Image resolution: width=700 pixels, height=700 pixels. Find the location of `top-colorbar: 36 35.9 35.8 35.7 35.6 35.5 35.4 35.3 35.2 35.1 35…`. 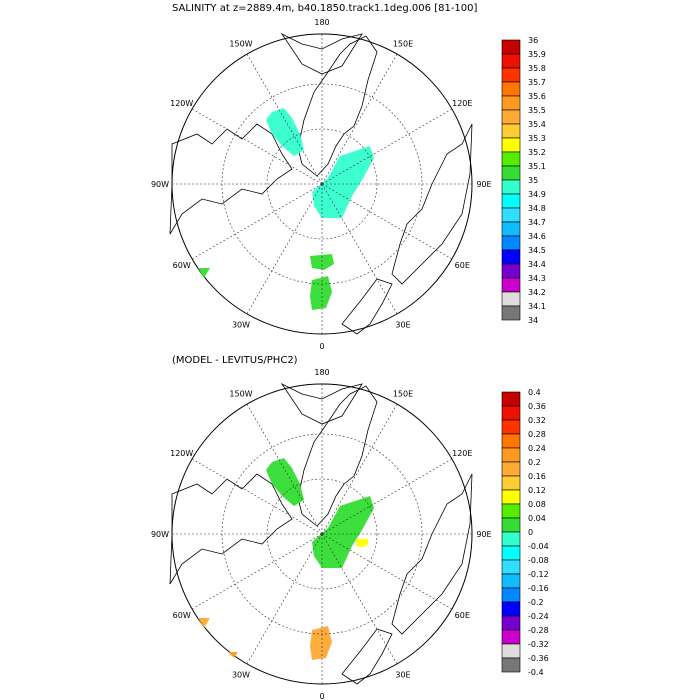

top-colorbar: 36 35.9 35.8 35.7 35.6 35.5 35.4 35.3 35.2 35.1 35… is located at coordinates (523, 180).